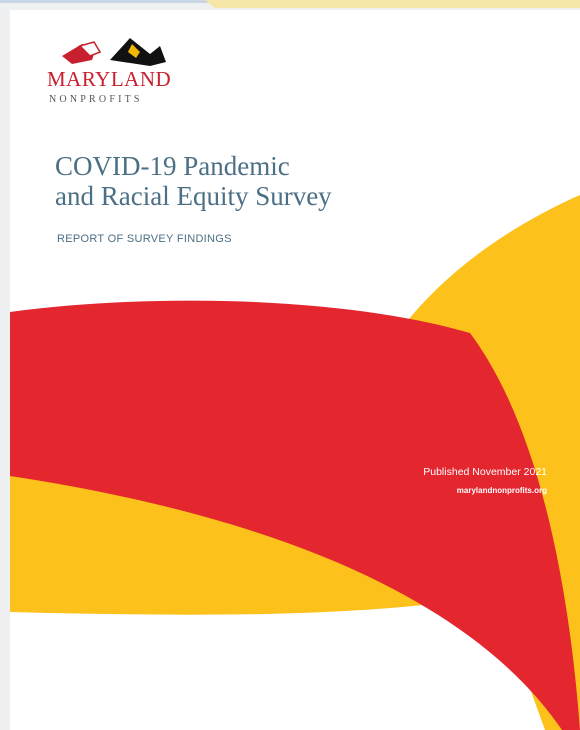 The image size is (580, 730). What do you see at coordinates (96, 99) in the screenshot?
I see `logo-tagline: NONPROFITS` at bounding box center [96, 99].